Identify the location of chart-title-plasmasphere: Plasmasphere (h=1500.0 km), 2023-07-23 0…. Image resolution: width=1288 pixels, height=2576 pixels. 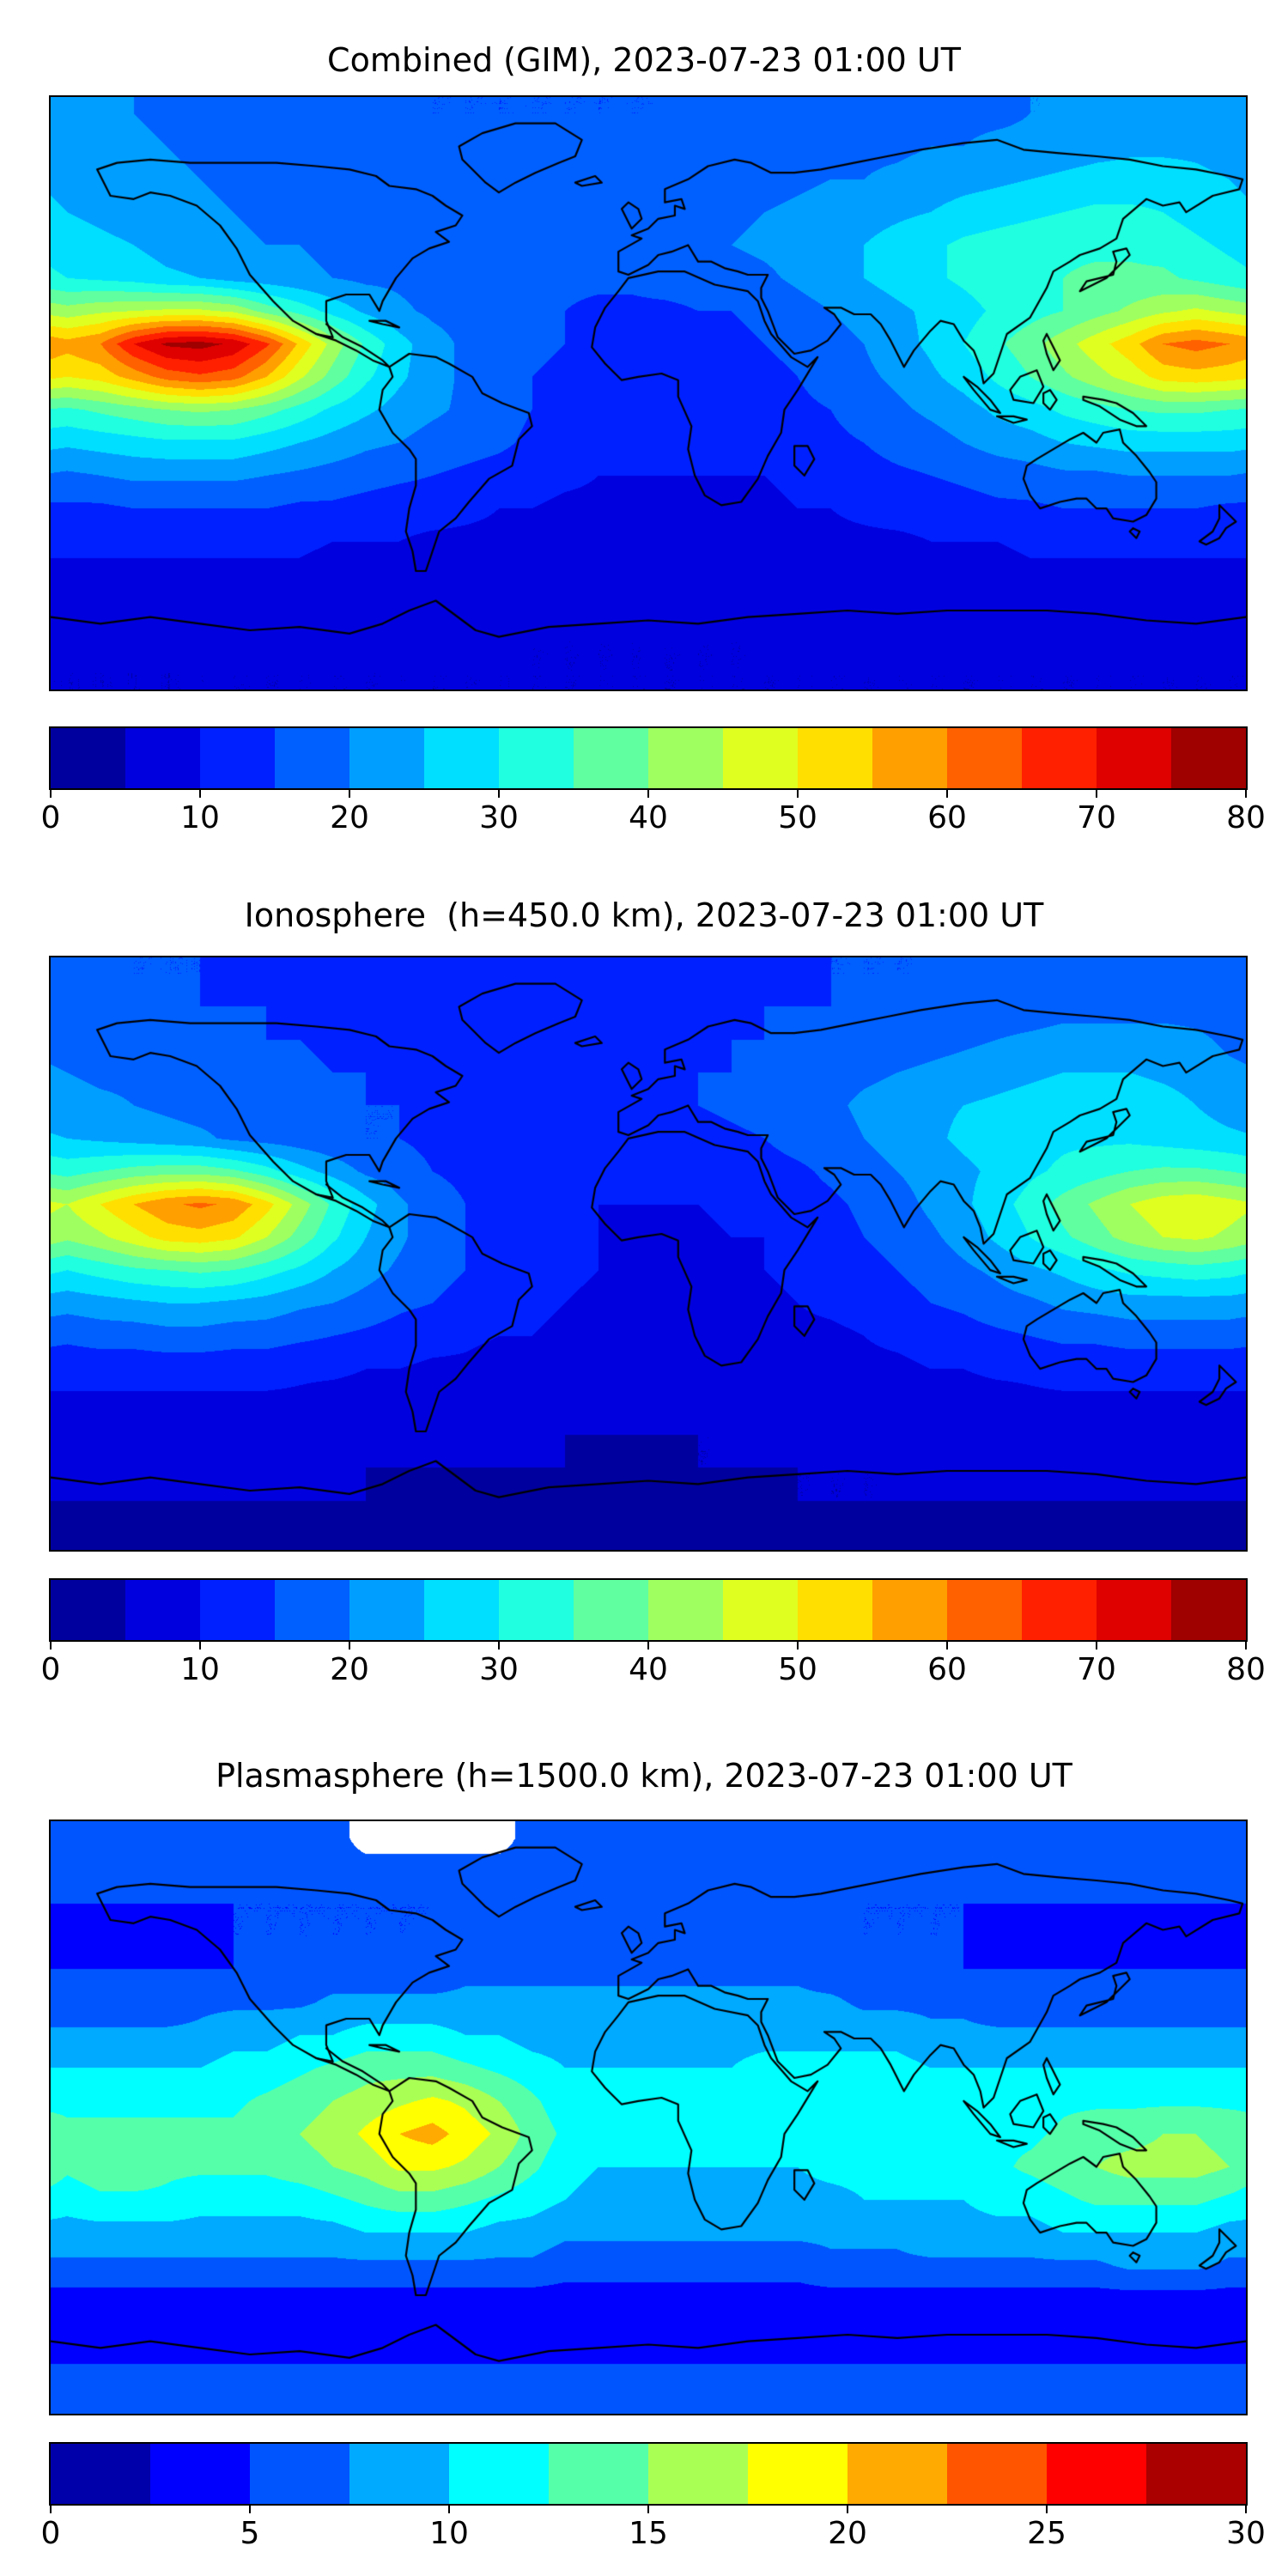
(644, 1776).